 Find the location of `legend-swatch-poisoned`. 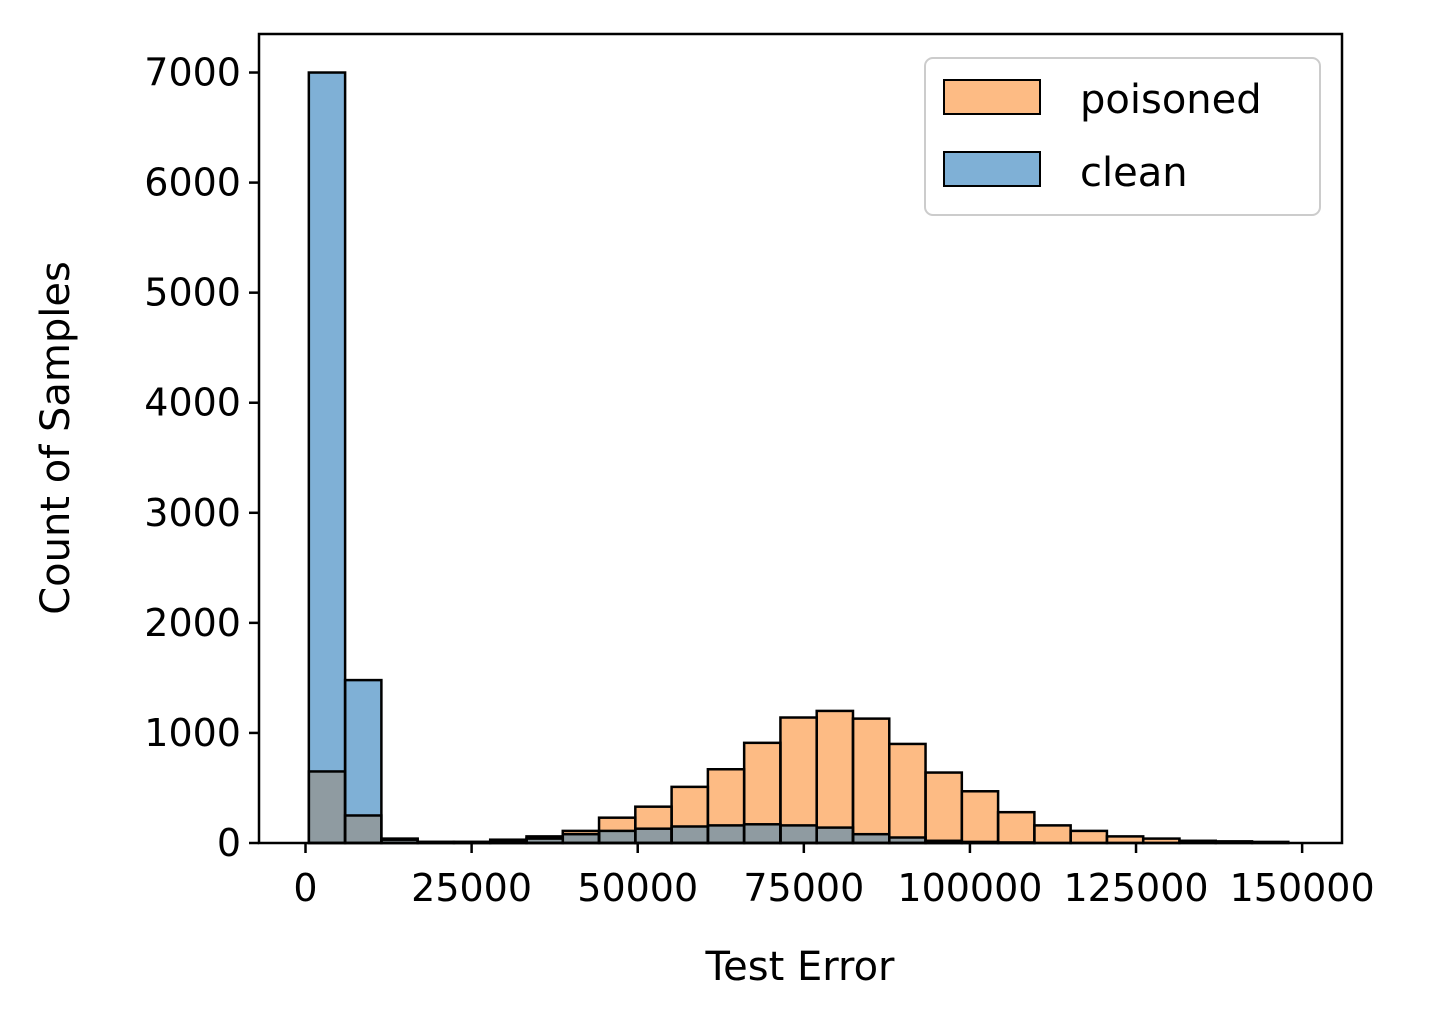

legend-swatch-poisoned is located at coordinates (992, 97).